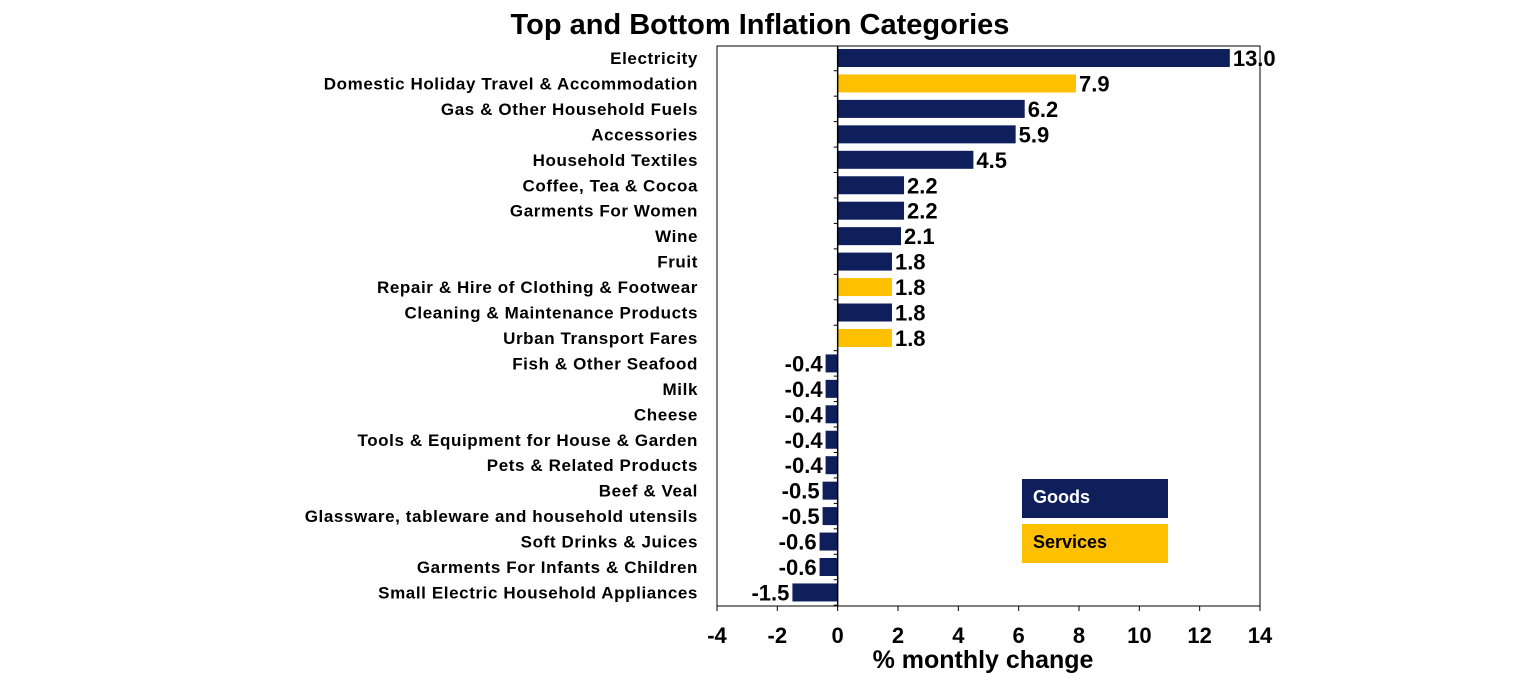 The image size is (1536, 680). What do you see at coordinates (910, 287) in the screenshot?
I see `data-label-repair-hire-of-clothing-footwear: 1.8` at bounding box center [910, 287].